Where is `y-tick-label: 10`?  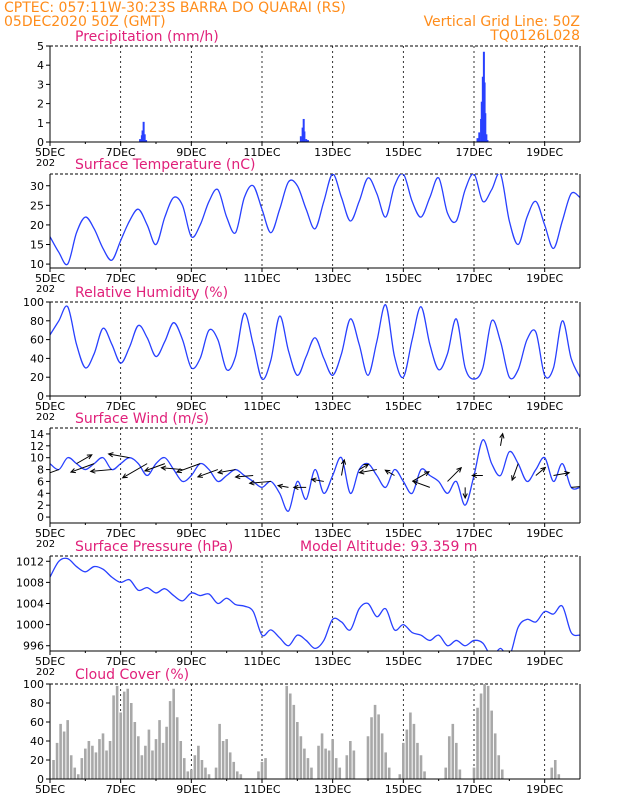
y-tick-label: 10 is located at coordinates (37, 264).